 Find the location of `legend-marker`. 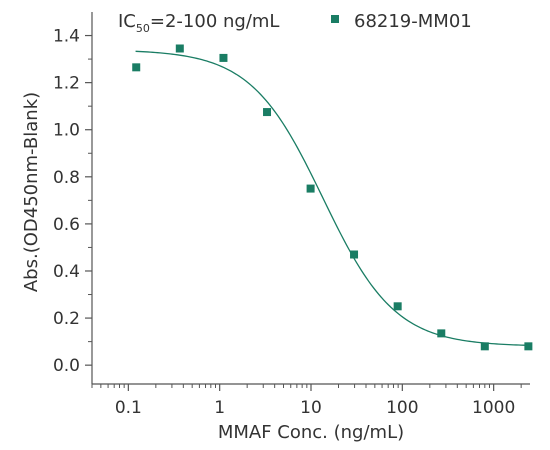

legend-marker is located at coordinates (335, 19).